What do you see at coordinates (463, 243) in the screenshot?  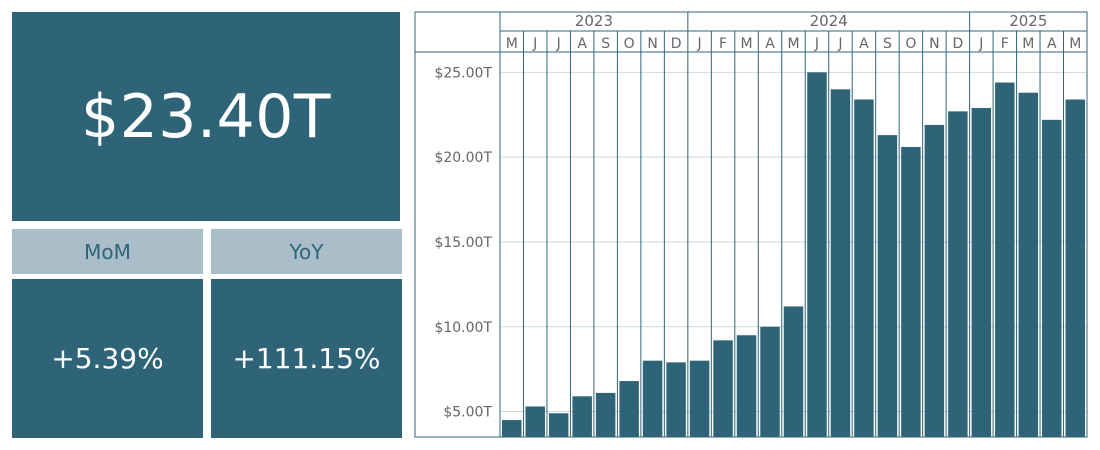 I see `y-tick-label: $15.00T` at bounding box center [463, 243].